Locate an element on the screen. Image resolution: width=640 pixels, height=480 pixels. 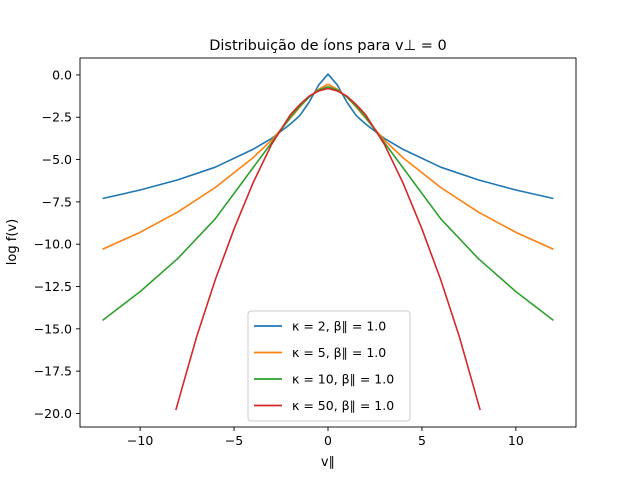
x-tick-label: 5 is located at coordinates (422, 440).